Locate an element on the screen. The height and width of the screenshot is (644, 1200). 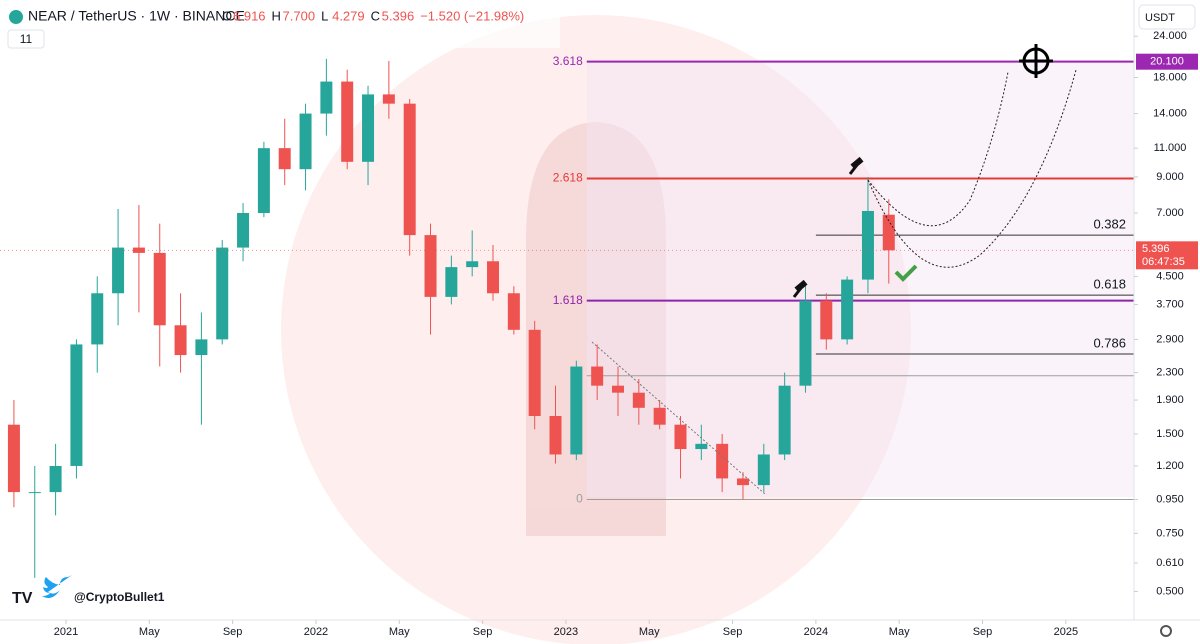
tv-logo: TV is located at coordinates (22, 598).